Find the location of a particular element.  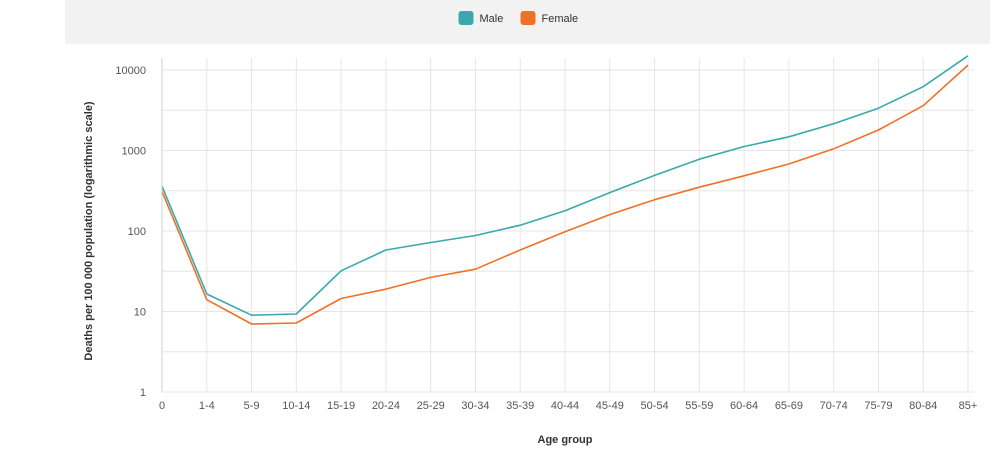

x-tick-label: 85+ is located at coordinates (968, 406).